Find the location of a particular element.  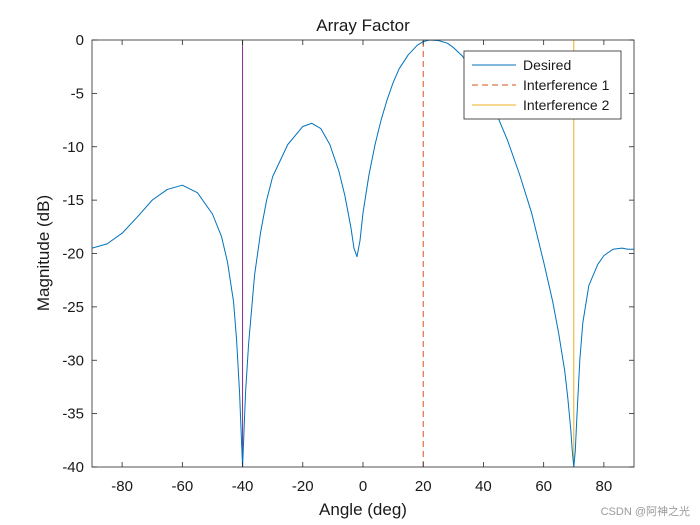

x-tick-label: -40 is located at coordinates (243, 486).